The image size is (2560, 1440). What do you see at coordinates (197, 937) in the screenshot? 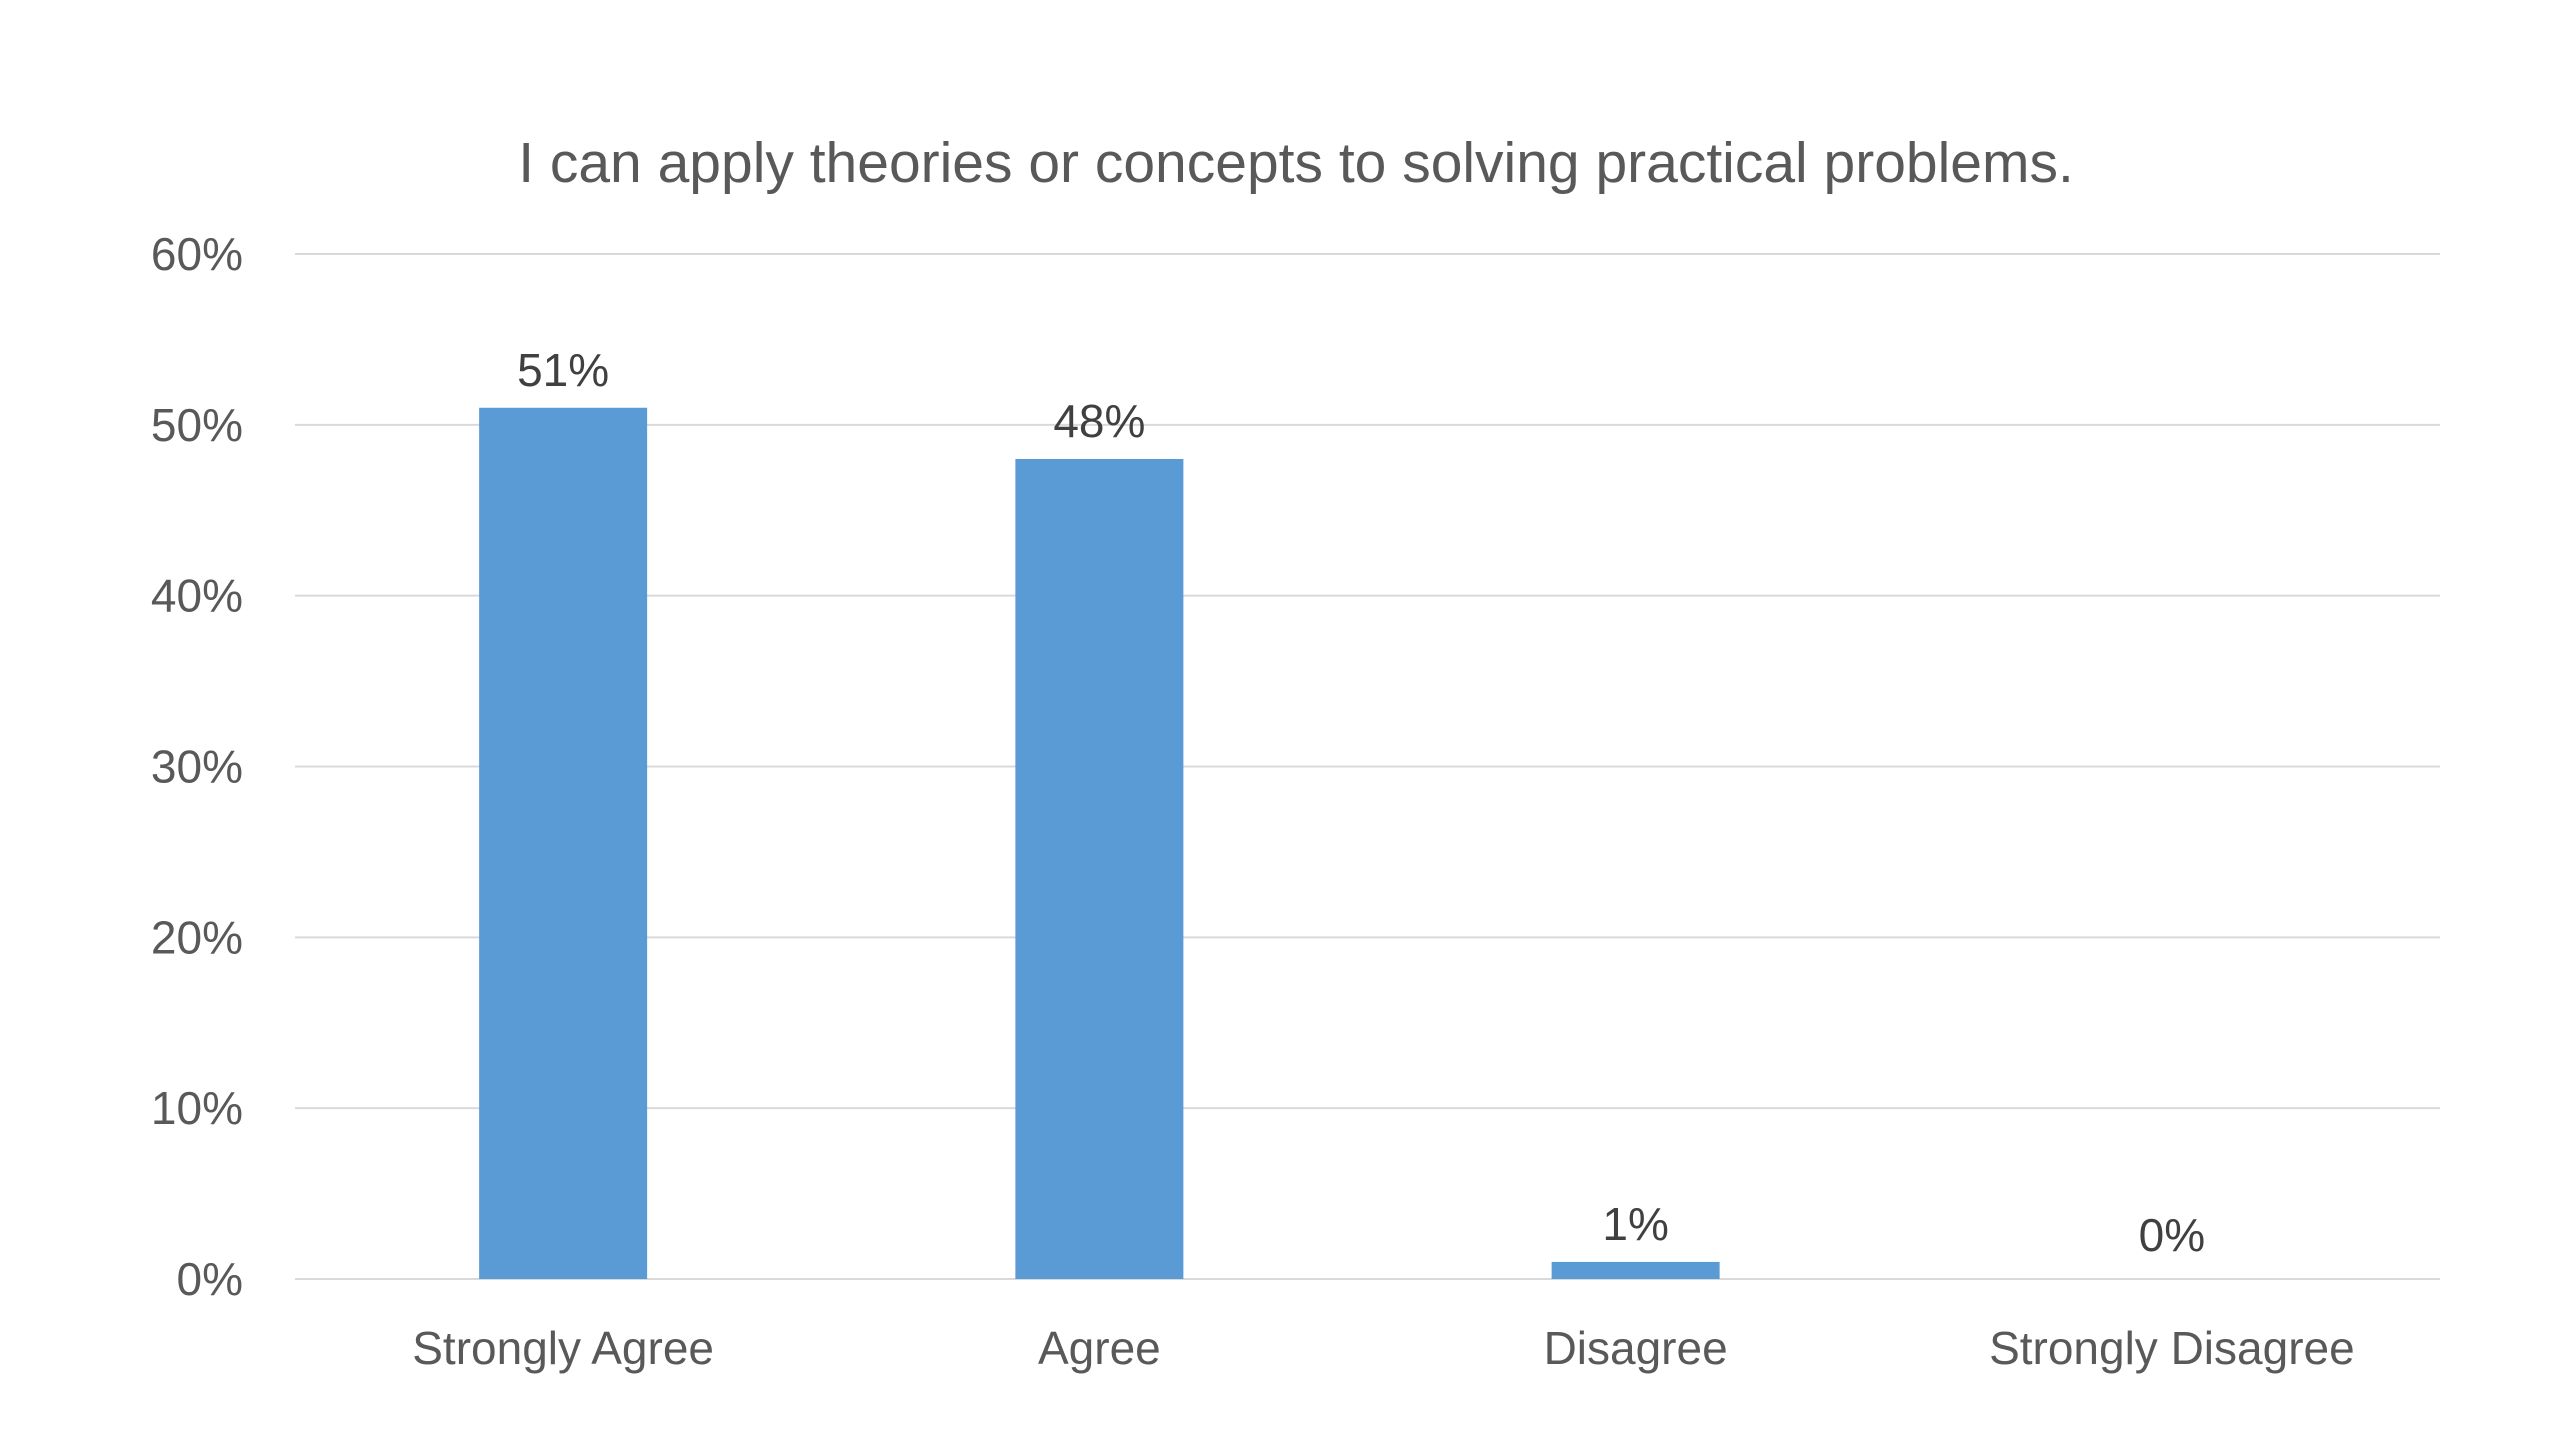
I see `y-tick-label: 20%` at bounding box center [197, 937].